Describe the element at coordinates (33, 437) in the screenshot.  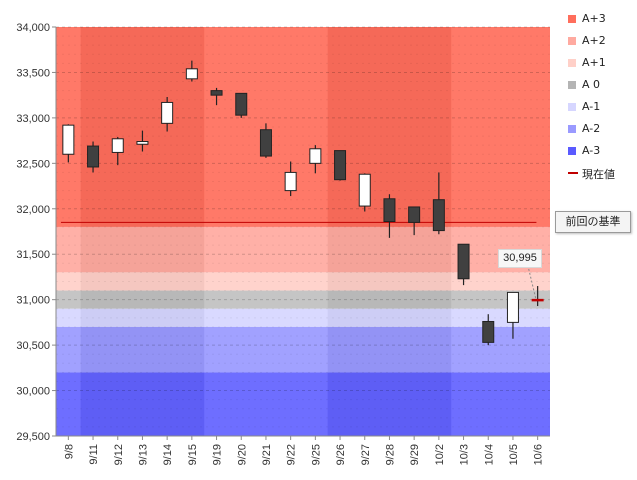
I see `y-tick-label: 29,500` at that location.